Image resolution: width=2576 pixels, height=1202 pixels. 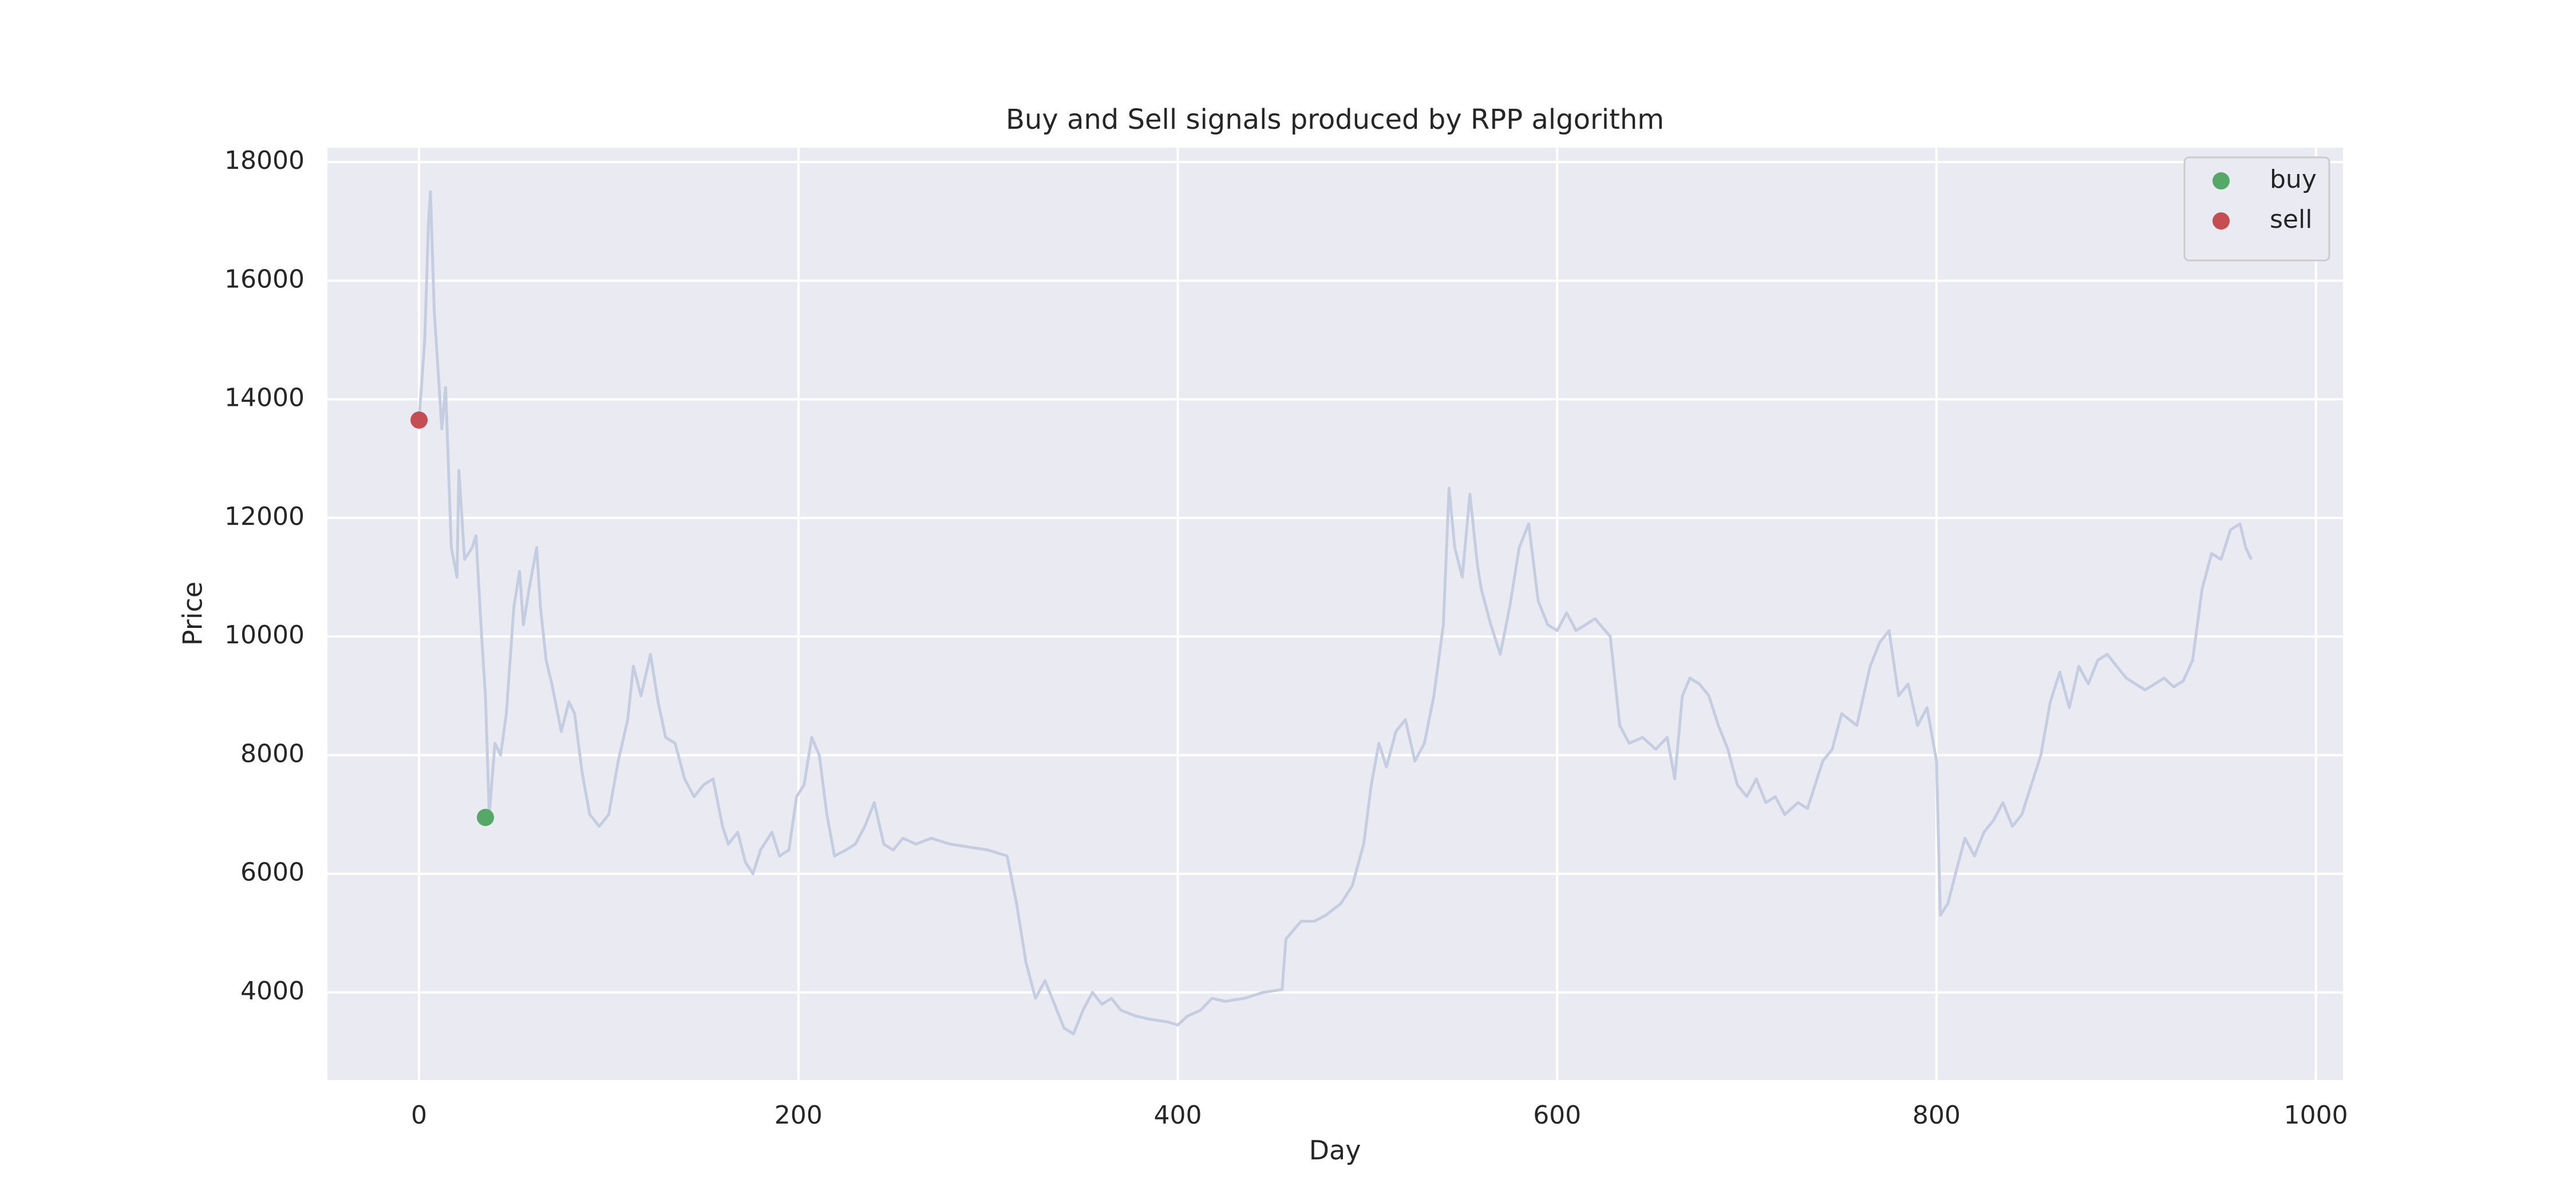 I want to click on x-tick-label: 200, so click(x=799, y=1115).